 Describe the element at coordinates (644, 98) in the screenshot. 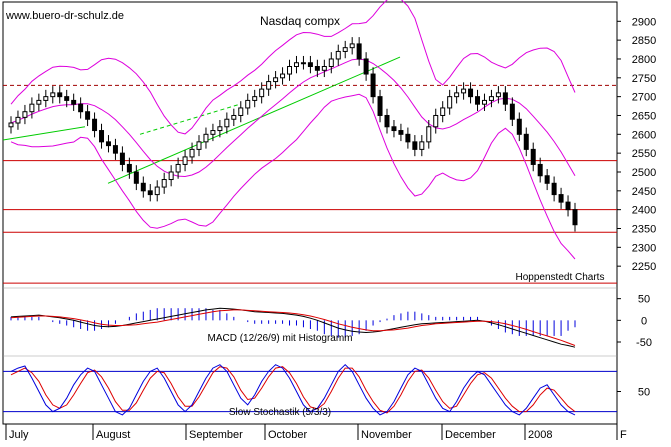

I see `y-tick-label: 2700` at that location.